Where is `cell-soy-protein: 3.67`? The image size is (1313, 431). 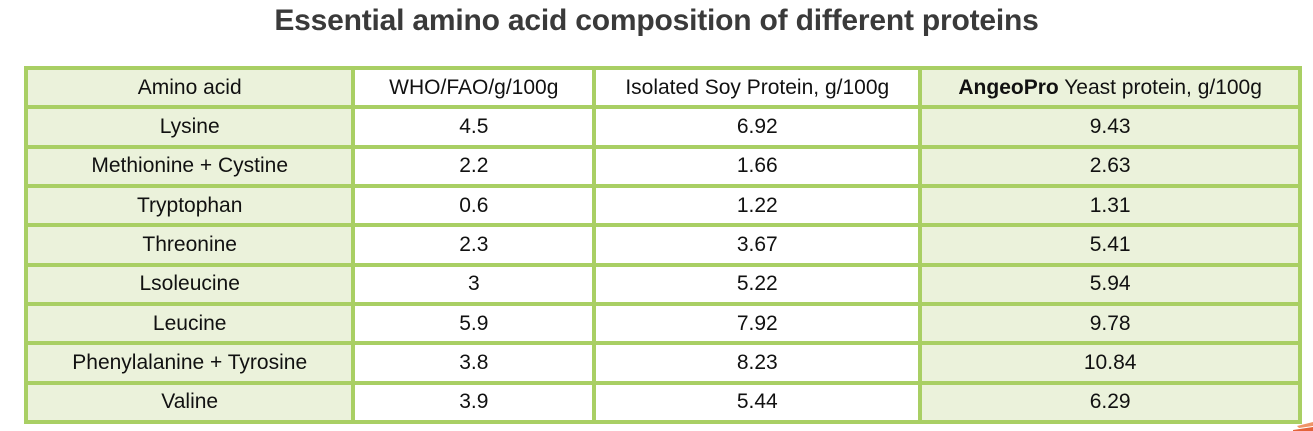
cell-soy-protein: 3.67 is located at coordinates (757, 245).